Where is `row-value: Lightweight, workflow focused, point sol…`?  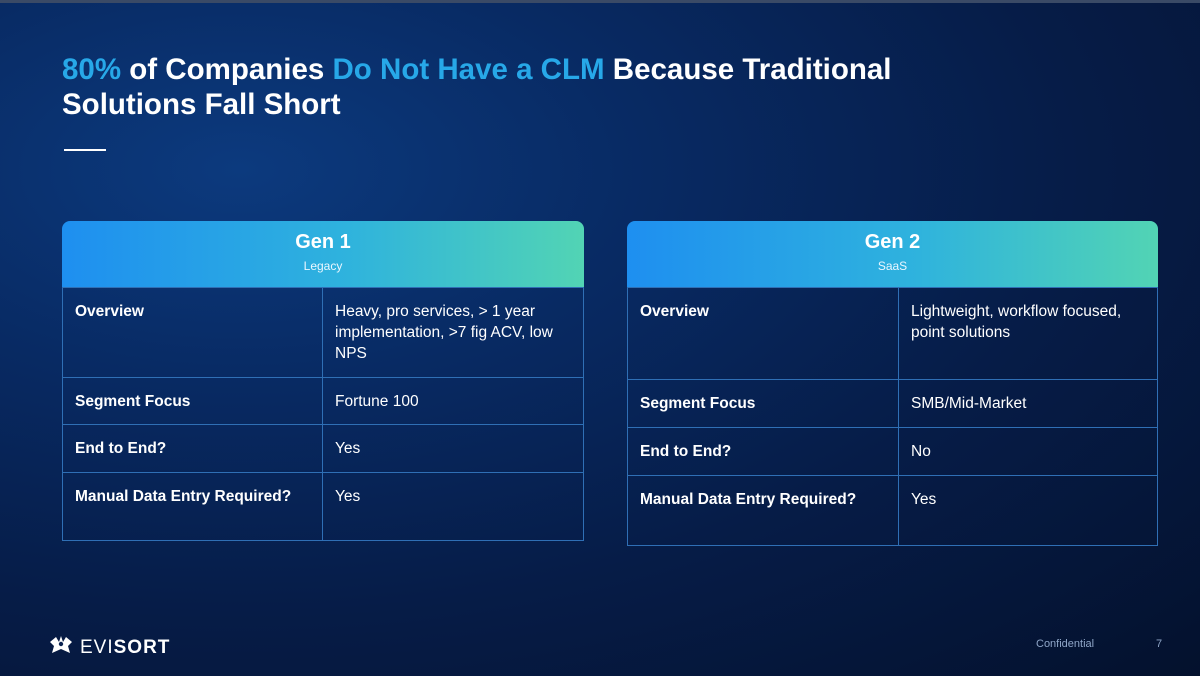 row-value: Lightweight, workflow focused, point sol… is located at coordinates (1028, 333).